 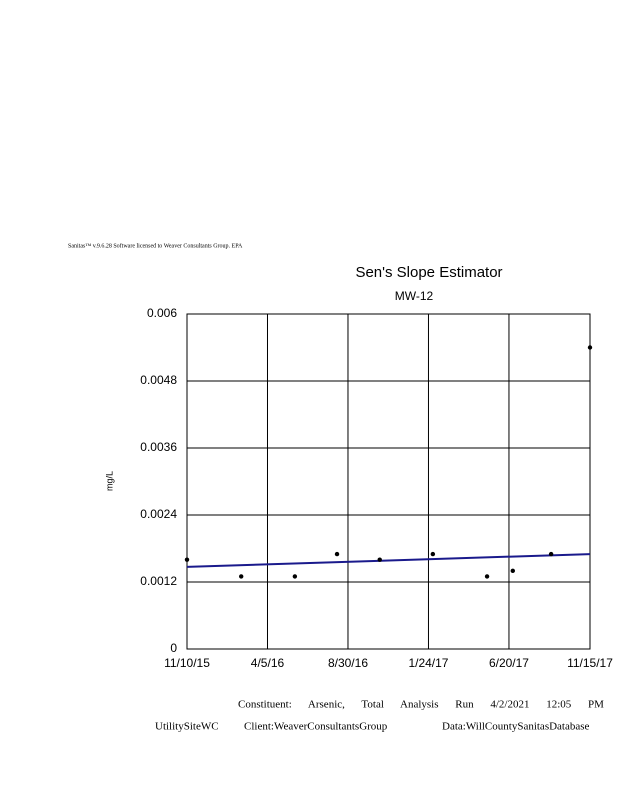 I want to click on footer-client: Client:WeaverConsultantsGroup, so click(x=316, y=727).